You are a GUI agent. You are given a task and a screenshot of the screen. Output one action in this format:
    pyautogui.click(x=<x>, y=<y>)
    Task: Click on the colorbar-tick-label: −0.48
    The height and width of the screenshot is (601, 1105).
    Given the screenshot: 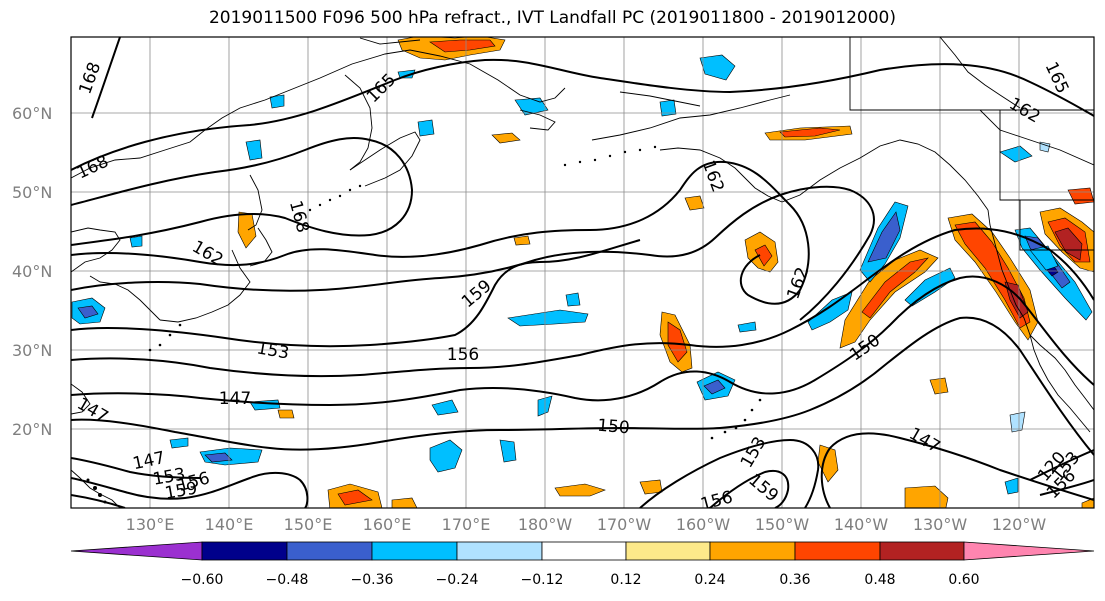 What is the action you would take?
    pyautogui.click(x=287, y=580)
    